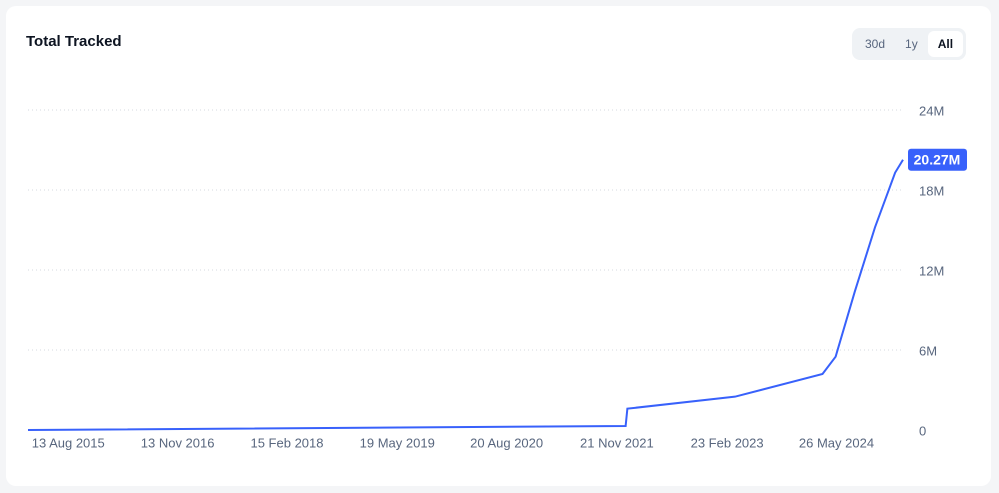 This screenshot has height=493, width=999. I want to click on x-tick-label: 26 May 2024, so click(836, 442).